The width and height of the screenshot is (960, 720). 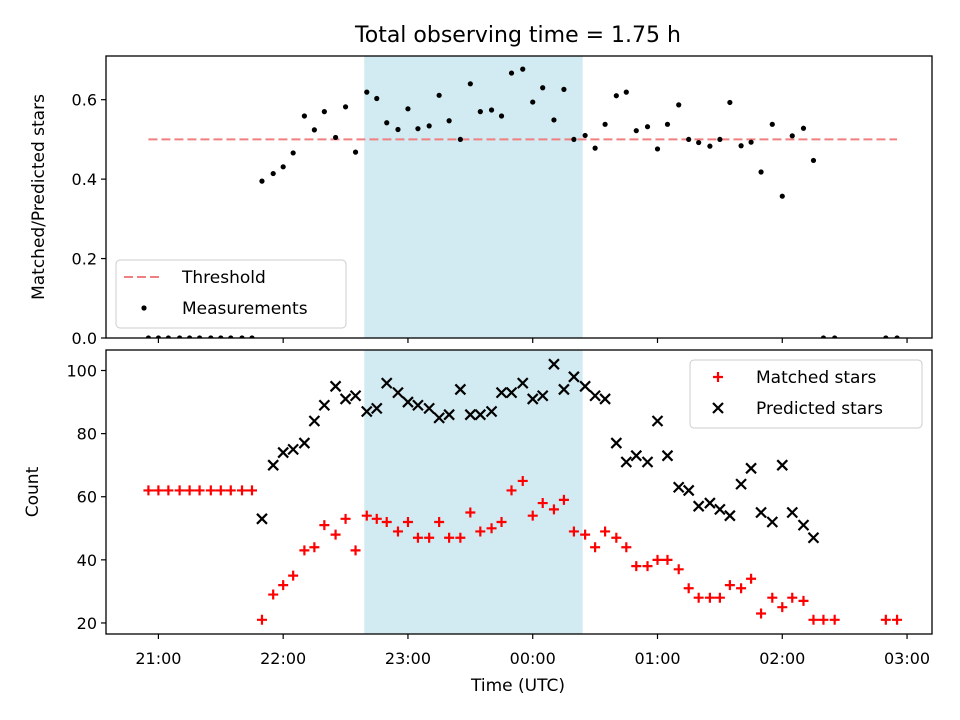 I want to click on y-tick-label: 0.0, so click(x=84, y=338).